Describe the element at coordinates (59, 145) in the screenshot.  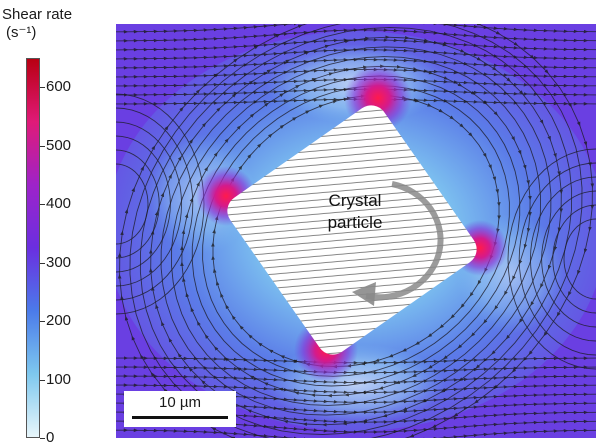
I see `colorbar-tick-label: 500` at that location.